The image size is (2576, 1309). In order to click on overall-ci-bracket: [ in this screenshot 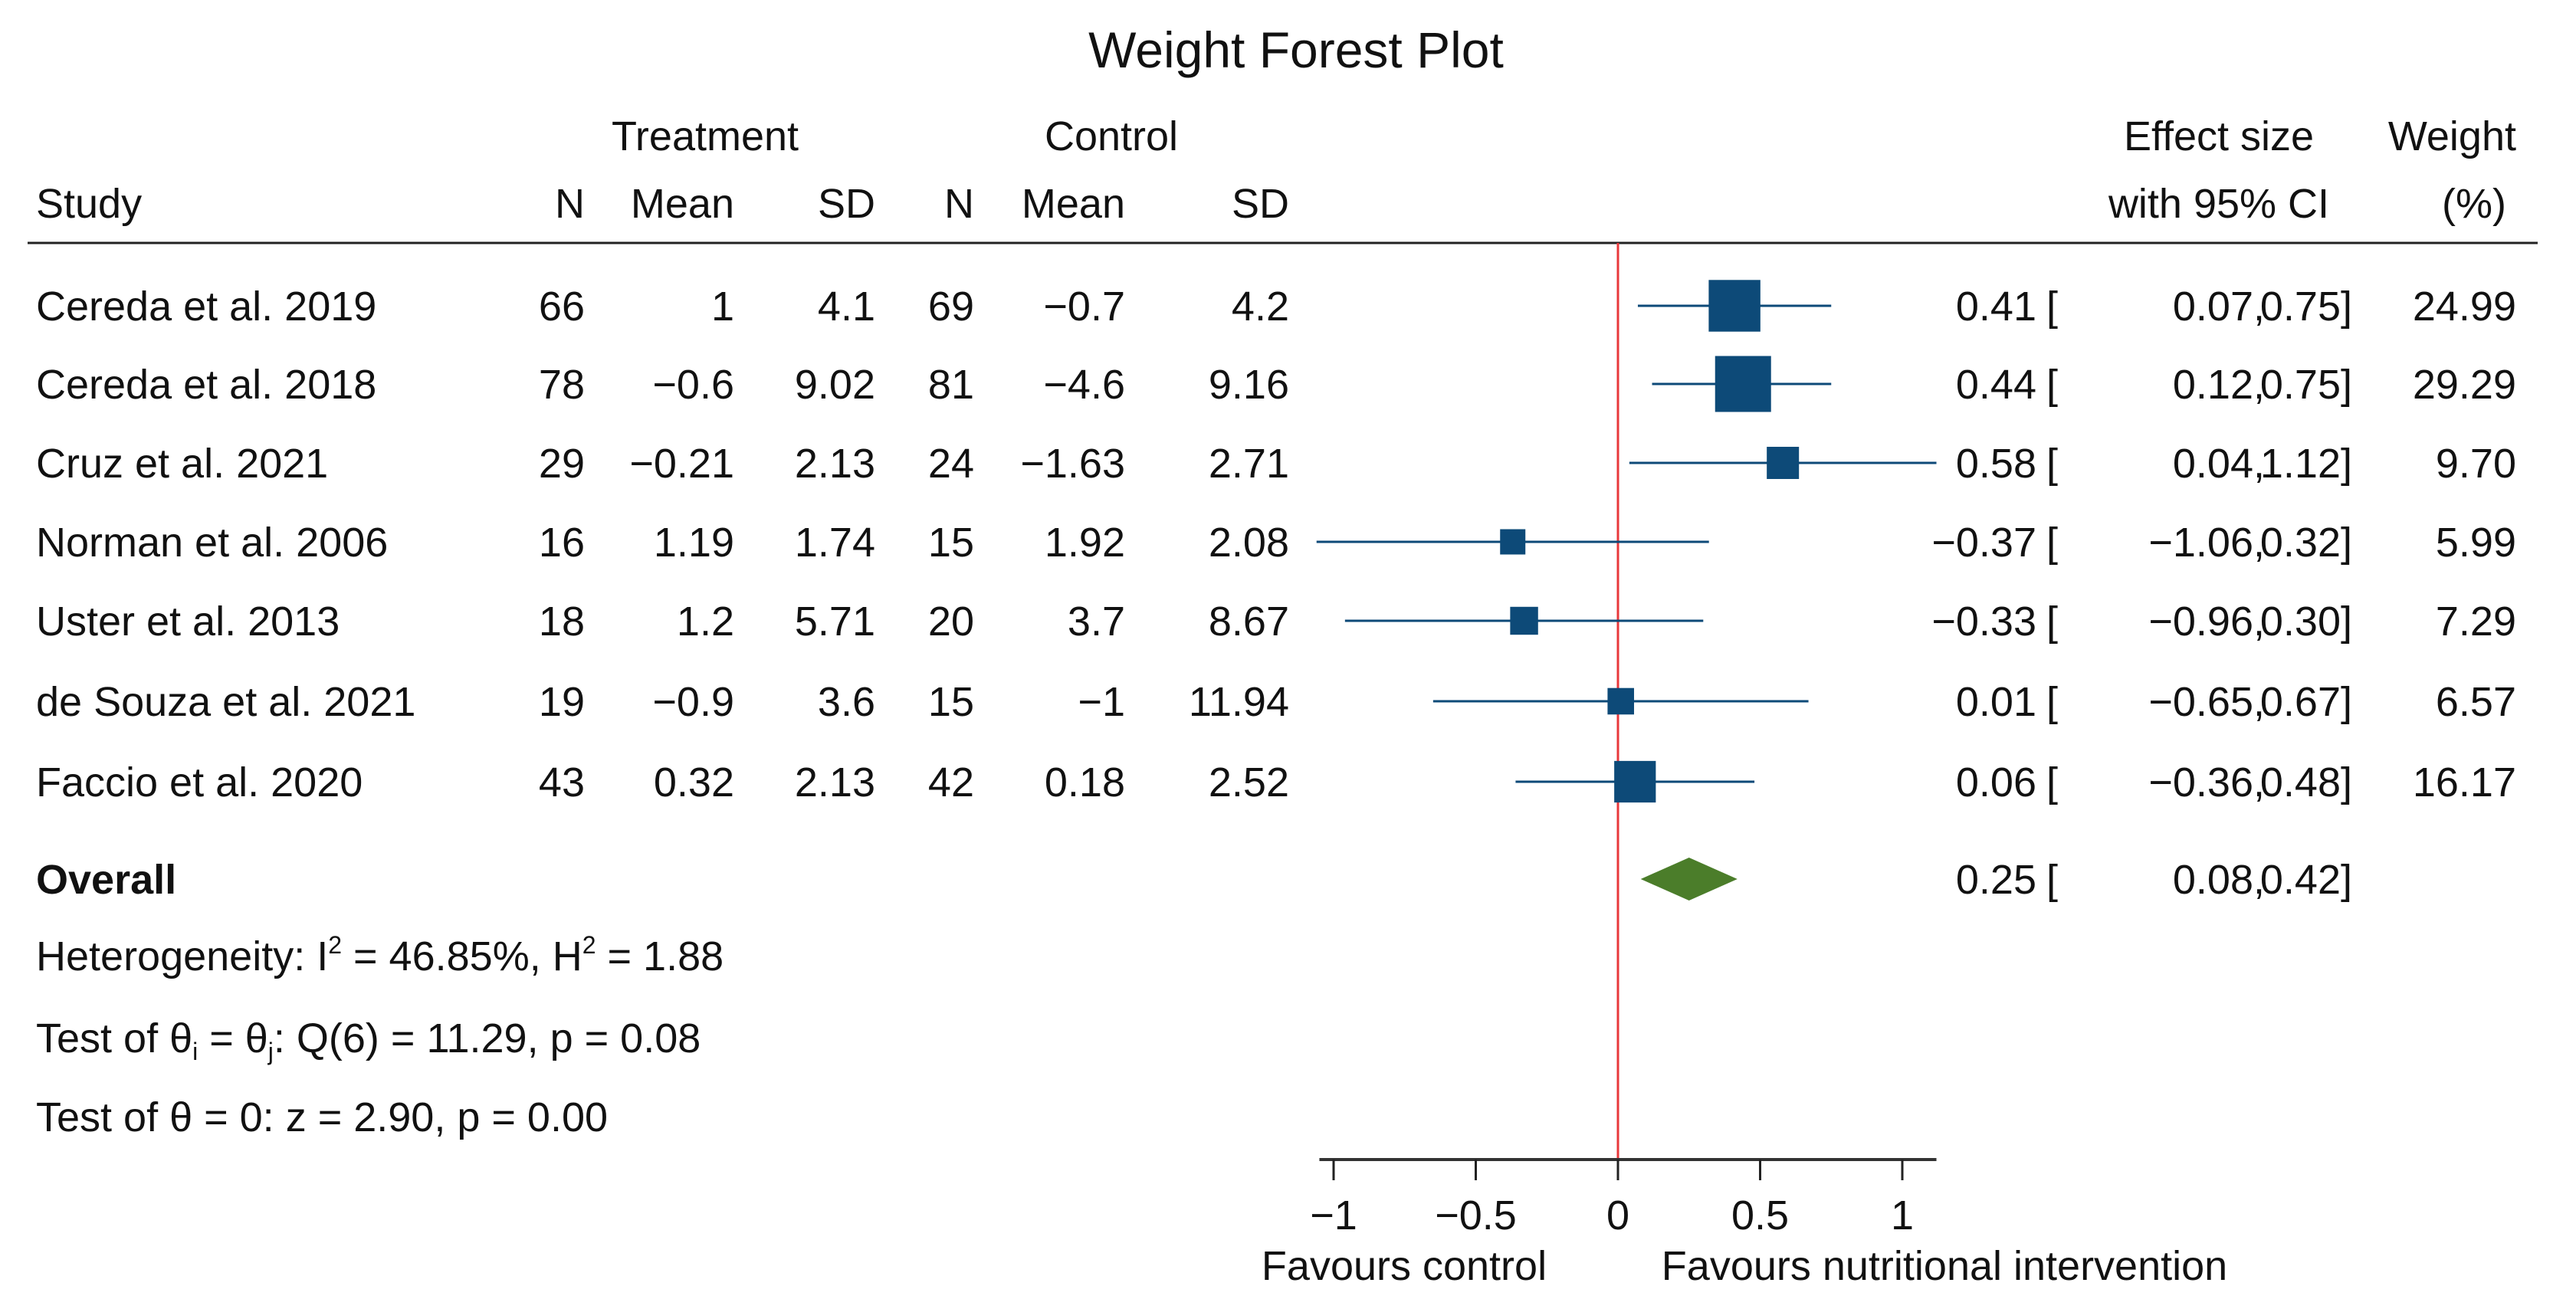, I will do `click(2052, 880)`.